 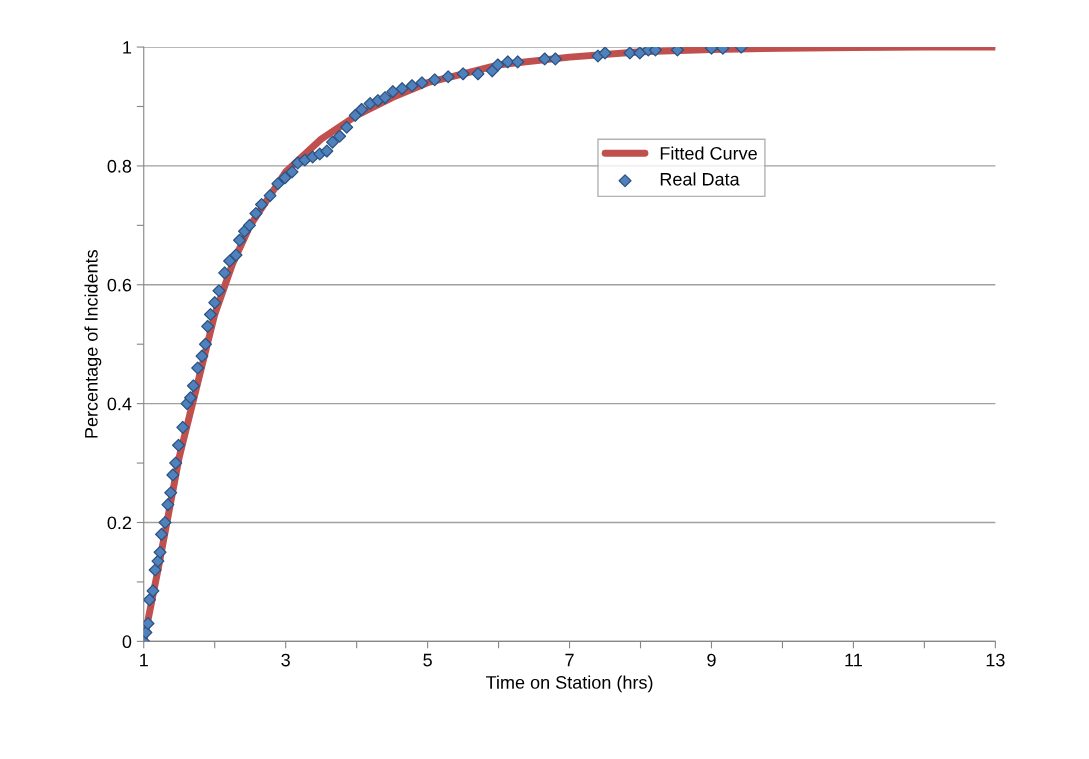 What do you see at coordinates (119, 166) in the screenshot?
I see `y-tick-label: 0.8` at bounding box center [119, 166].